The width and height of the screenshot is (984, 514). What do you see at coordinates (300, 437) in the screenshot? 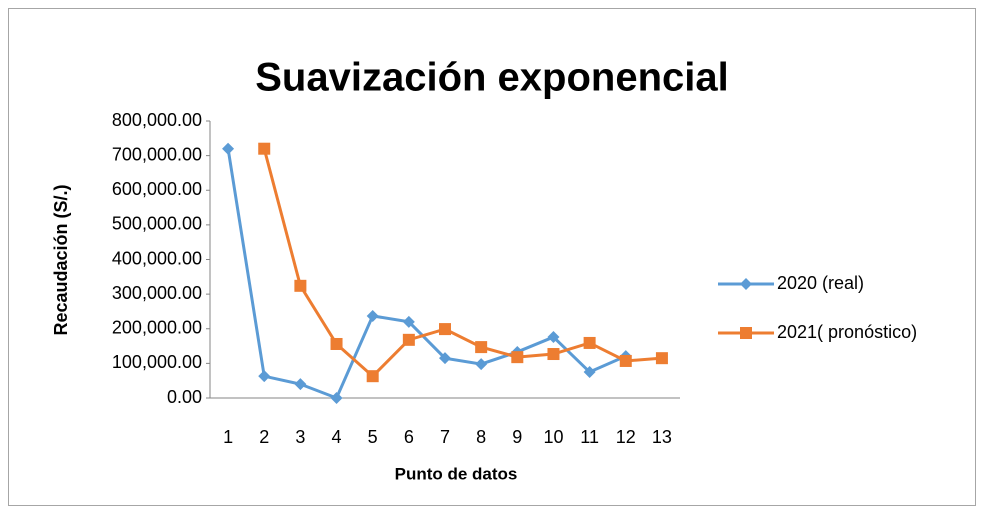
I see `x-tick-label: 3` at bounding box center [300, 437].